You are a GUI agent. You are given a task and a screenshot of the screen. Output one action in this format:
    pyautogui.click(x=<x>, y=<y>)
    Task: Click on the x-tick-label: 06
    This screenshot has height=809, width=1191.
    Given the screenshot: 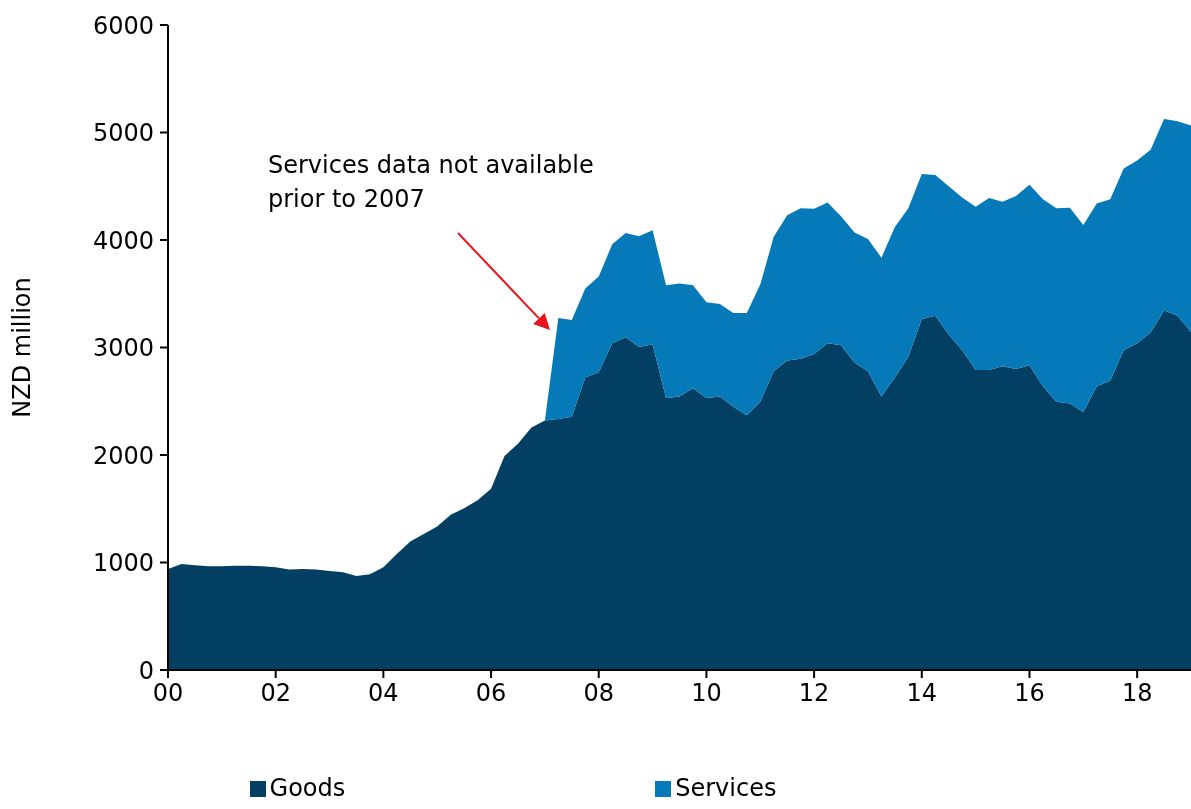 What is the action you would take?
    pyautogui.click(x=491, y=693)
    